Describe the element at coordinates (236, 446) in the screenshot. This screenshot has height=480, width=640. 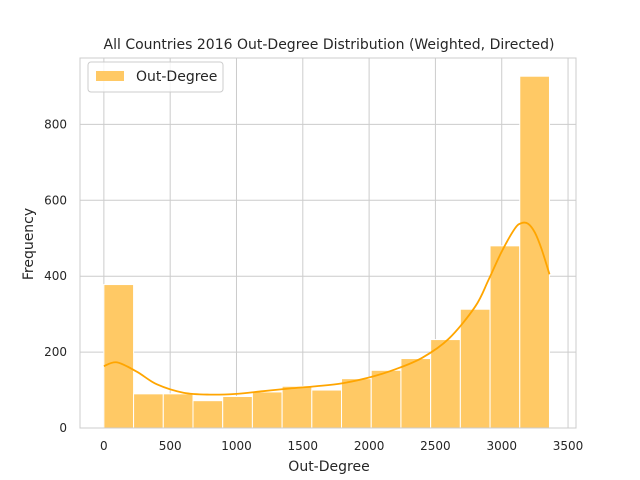
I see `x-tick-label: 1000` at that location.